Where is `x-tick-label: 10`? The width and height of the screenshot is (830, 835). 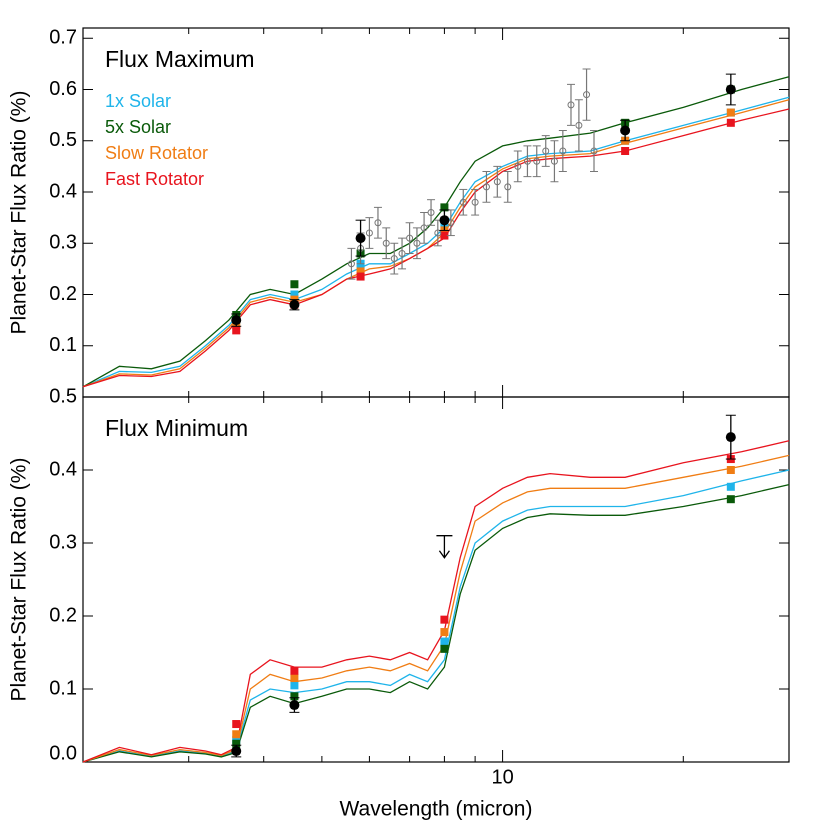
x-tick-label: 10 is located at coordinates (502, 777).